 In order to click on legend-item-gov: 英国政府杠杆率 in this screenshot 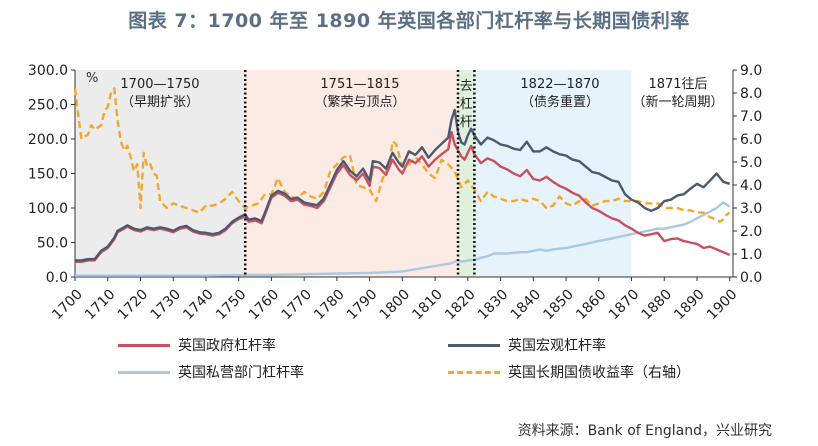, I will do `click(197, 345)`.